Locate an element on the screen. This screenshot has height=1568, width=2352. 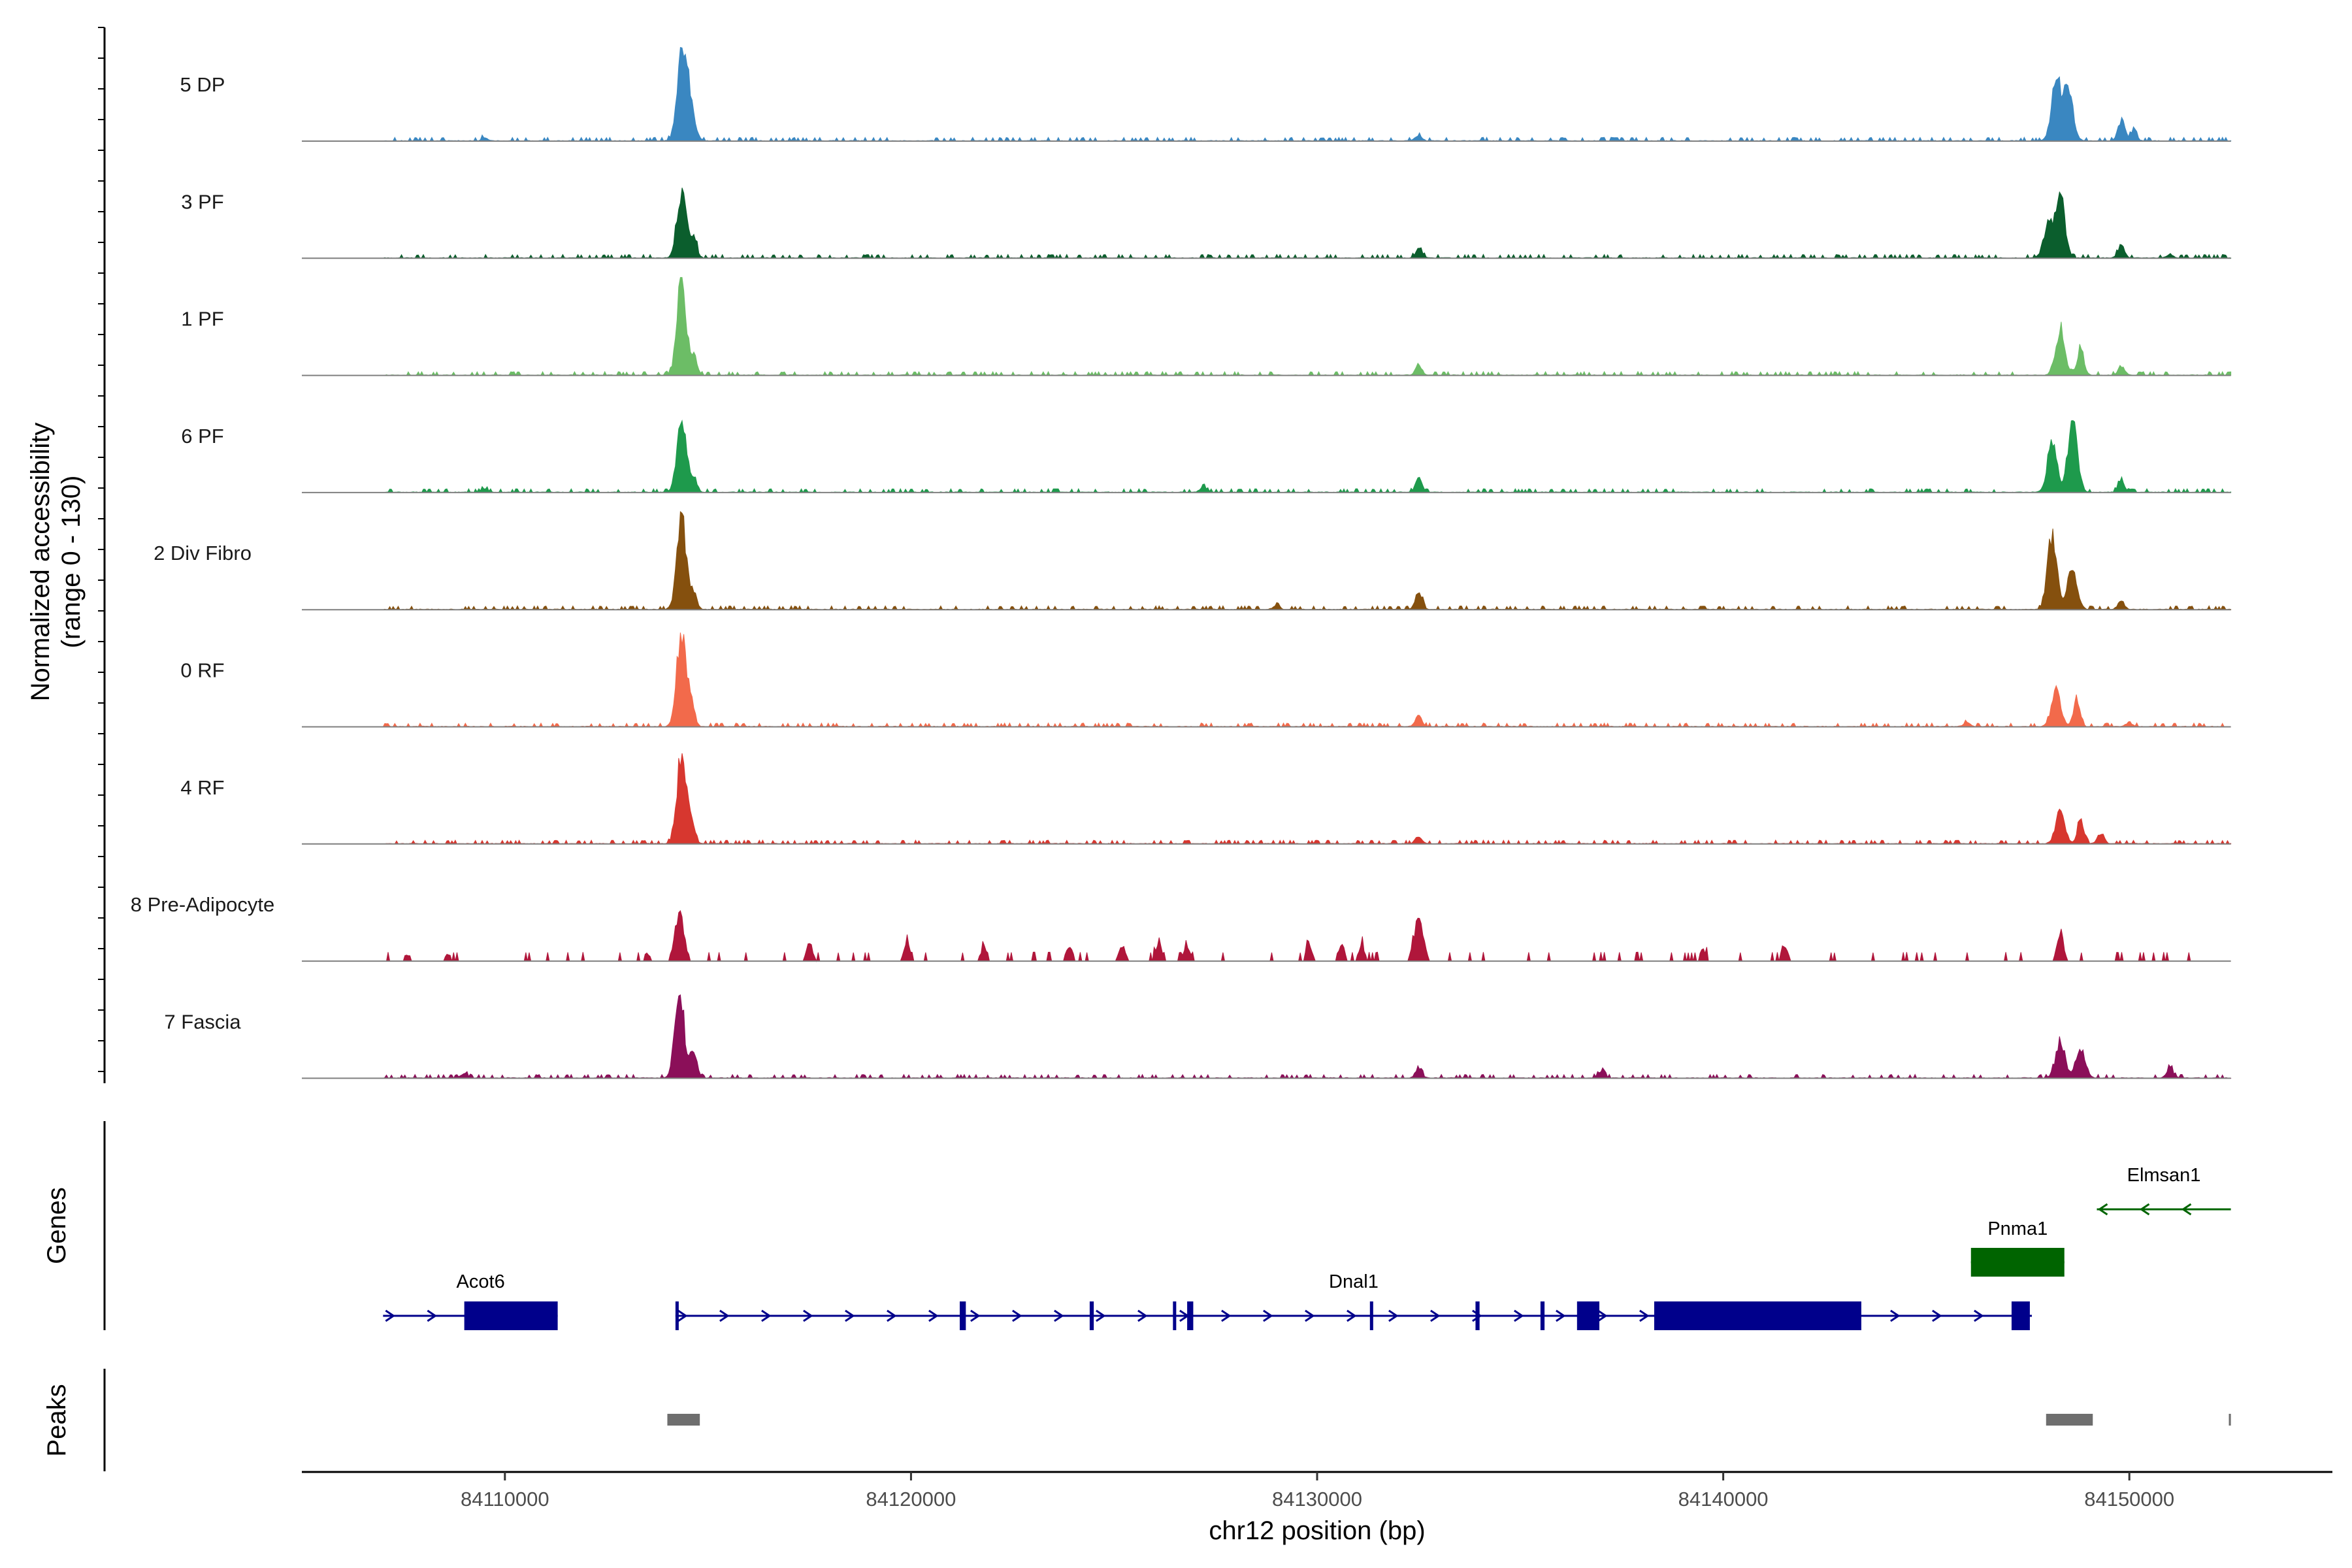
track-5-dp: 5 DP is located at coordinates (1206, 94).